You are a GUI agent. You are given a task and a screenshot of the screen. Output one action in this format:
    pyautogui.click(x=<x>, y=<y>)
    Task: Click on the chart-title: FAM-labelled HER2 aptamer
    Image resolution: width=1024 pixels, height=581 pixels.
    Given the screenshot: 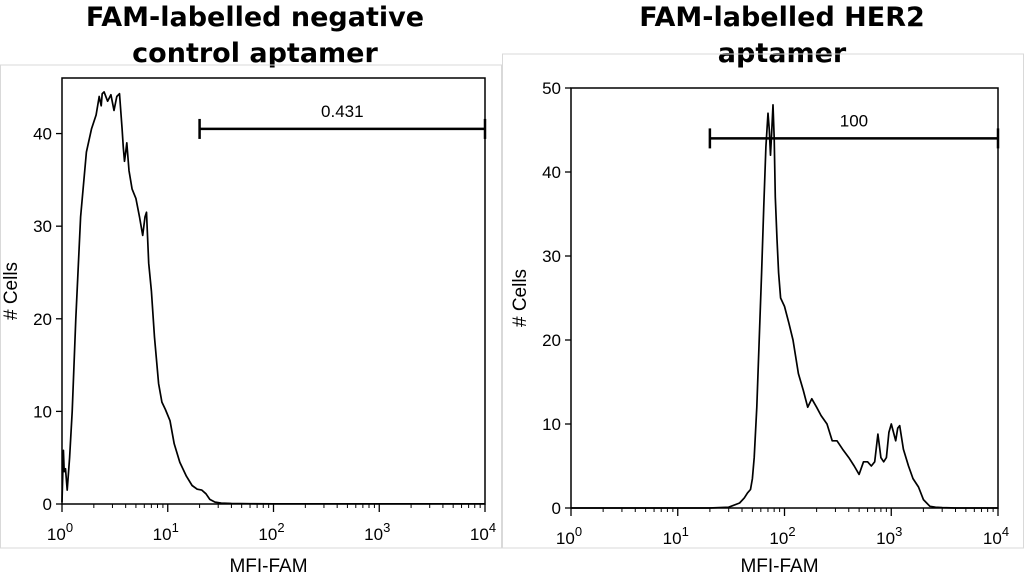 What is the action you would take?
    pyautogui.click(x=782, y=35)
    